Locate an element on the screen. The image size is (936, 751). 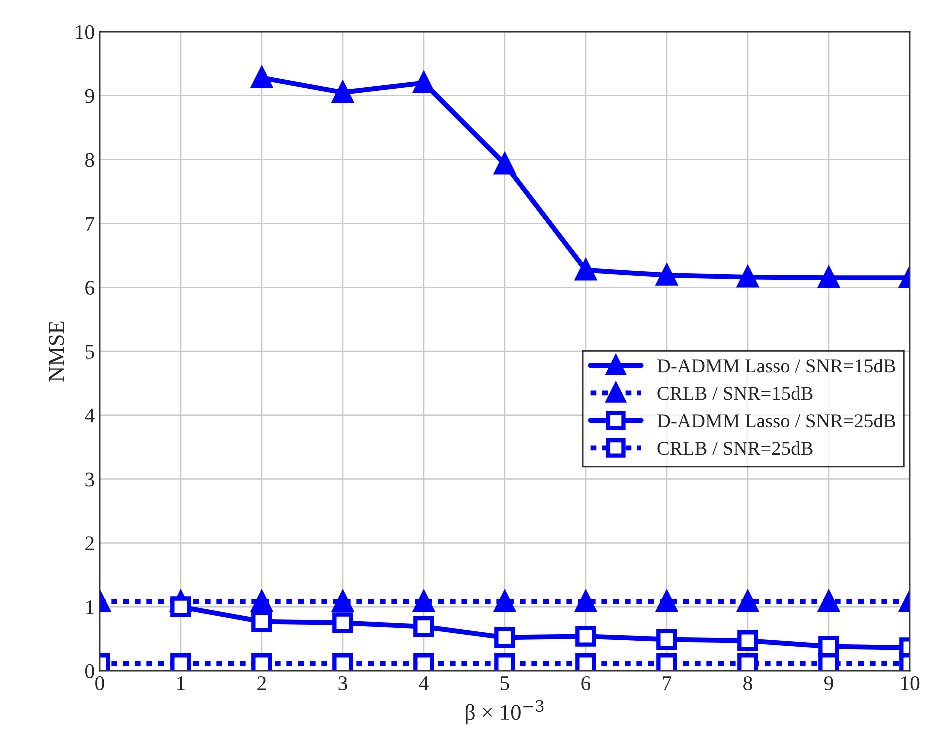
x-tick-label: 9 is located at coordinates (829, 683).